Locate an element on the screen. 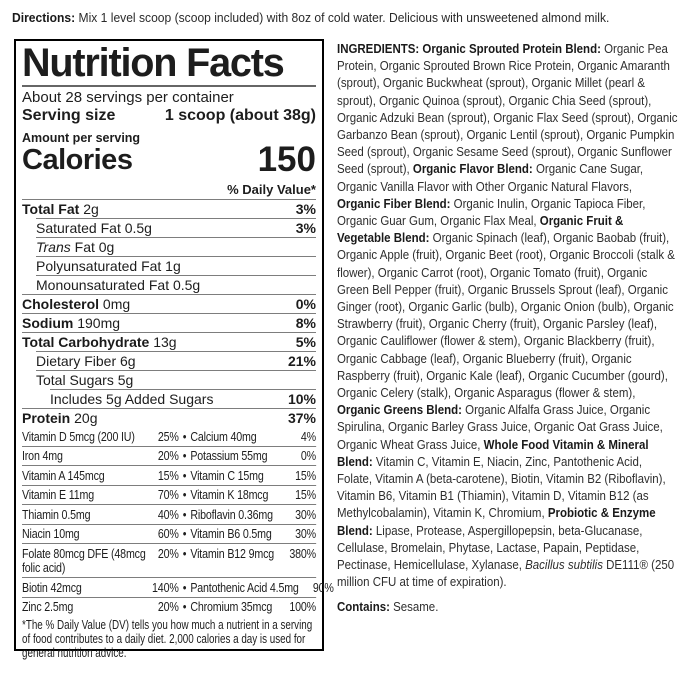 This screenshot has height=679, width=679. daily-value-header: % Daily Value* is located at coordinates (271, 189).